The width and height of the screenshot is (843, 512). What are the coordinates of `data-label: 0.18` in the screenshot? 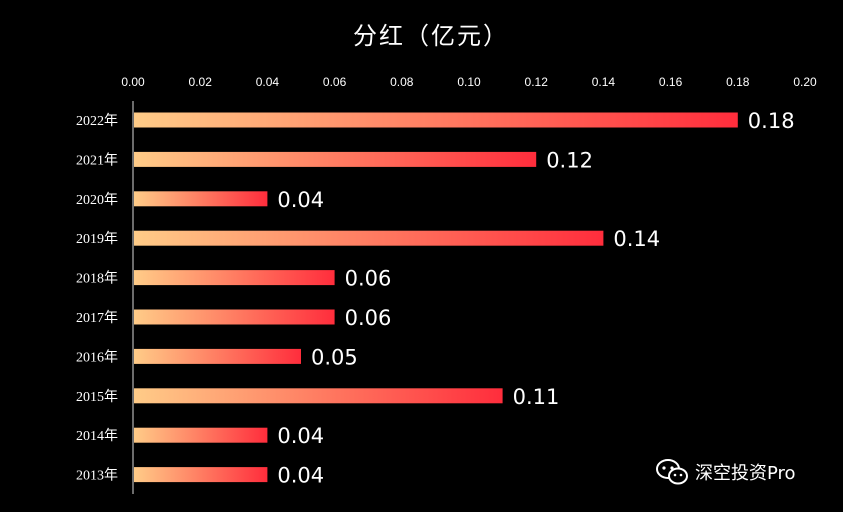 It's located at (771, 121).